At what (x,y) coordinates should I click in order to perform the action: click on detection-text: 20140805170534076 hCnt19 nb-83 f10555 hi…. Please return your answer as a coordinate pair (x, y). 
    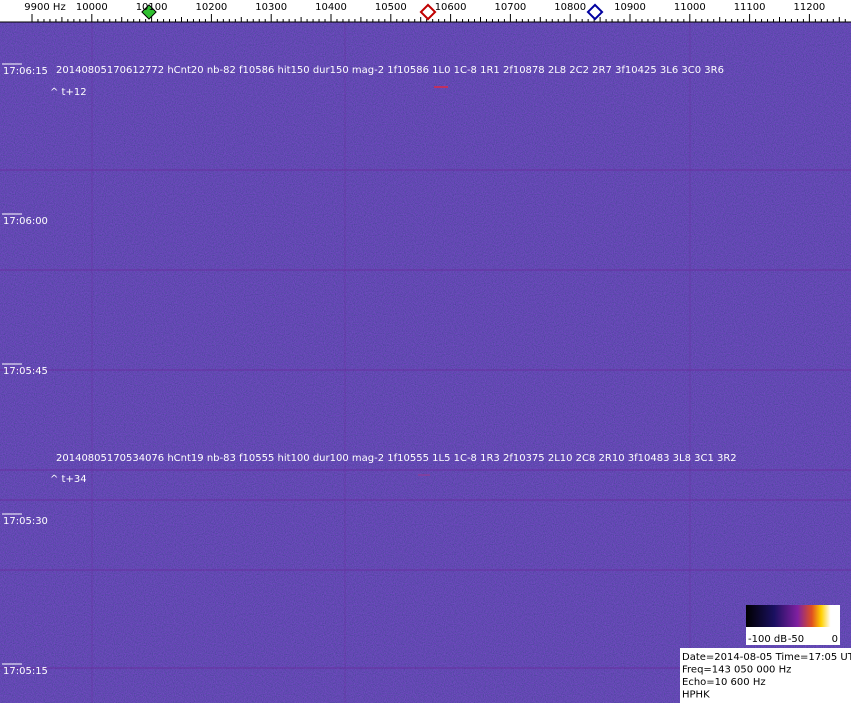
    Looking at the image, I should click on (396, 458).